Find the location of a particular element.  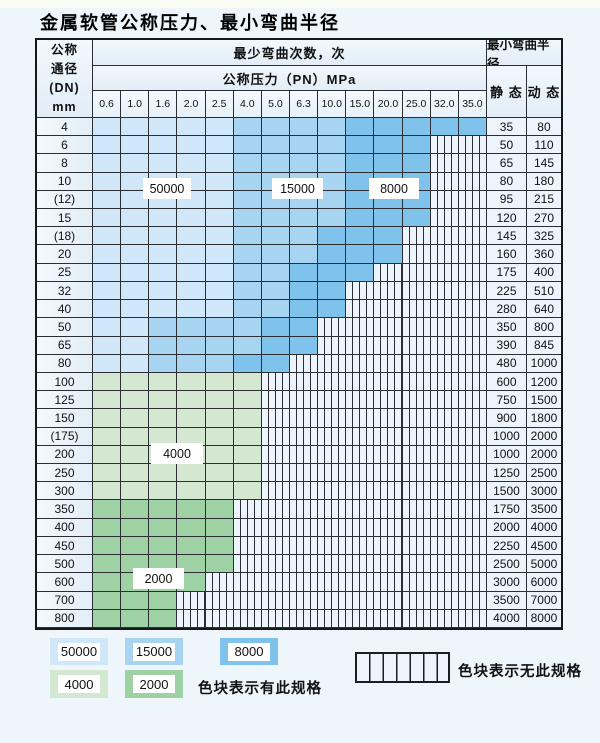

cycles-label-4000: 4000 is located at coordinates (177, 453).